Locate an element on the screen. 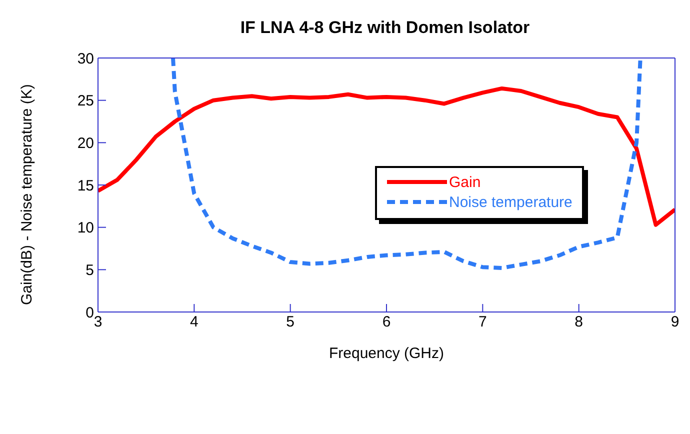  y-tick-label: 15 is located at coordinates (85, 185).